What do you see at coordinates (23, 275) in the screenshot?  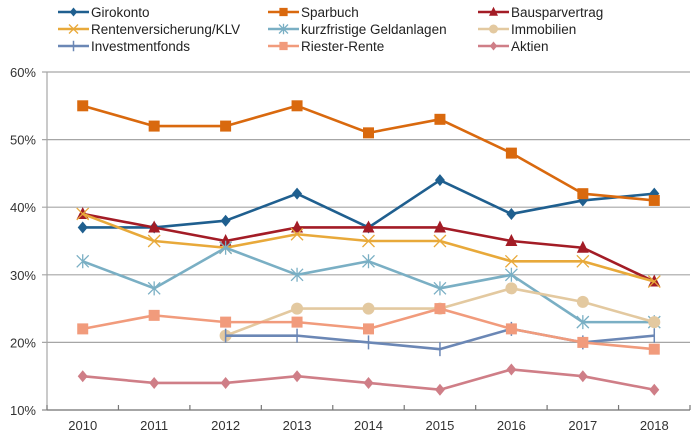 I see `y-tick-label: 30%` at bounding box center [23, 275].